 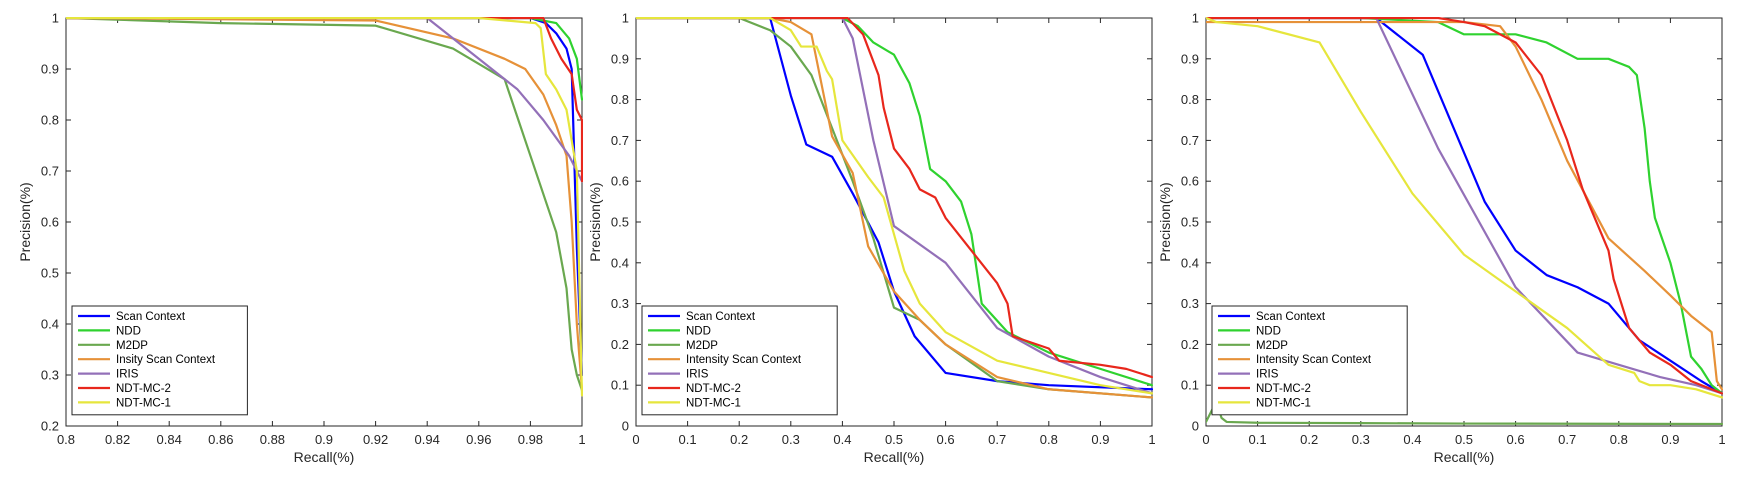 I want to click on x-tick-label: 0.86, so click(x=220, y=439).